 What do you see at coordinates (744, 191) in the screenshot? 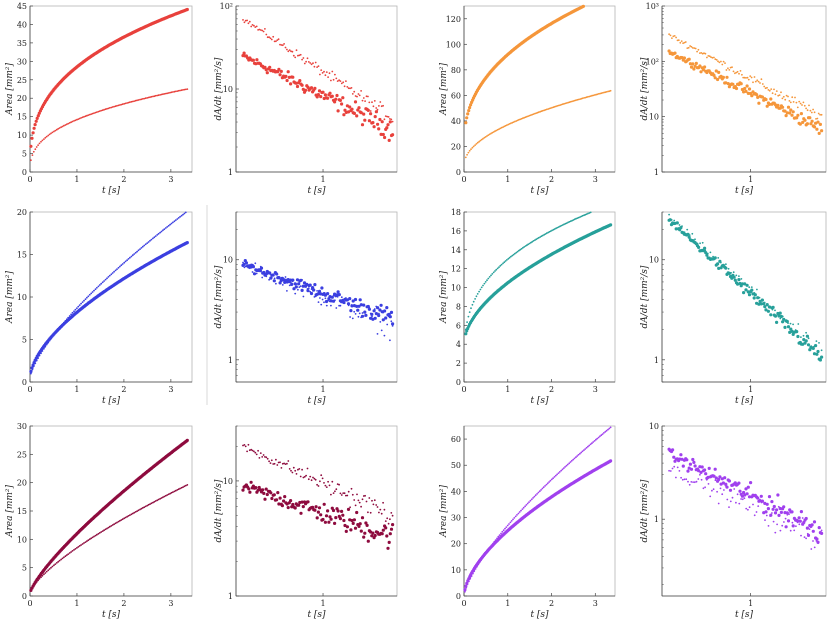
I see `x-axis-label: t [s]` at bounding box center [744, 191].